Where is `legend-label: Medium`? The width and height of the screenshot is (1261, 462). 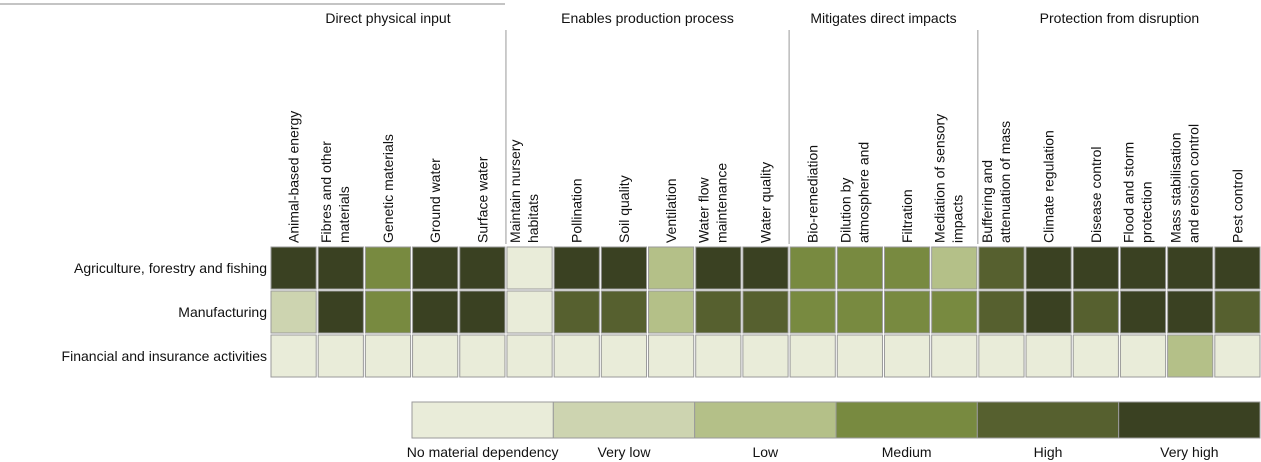
legend-label: Medium is located at coordinates (907, 452).